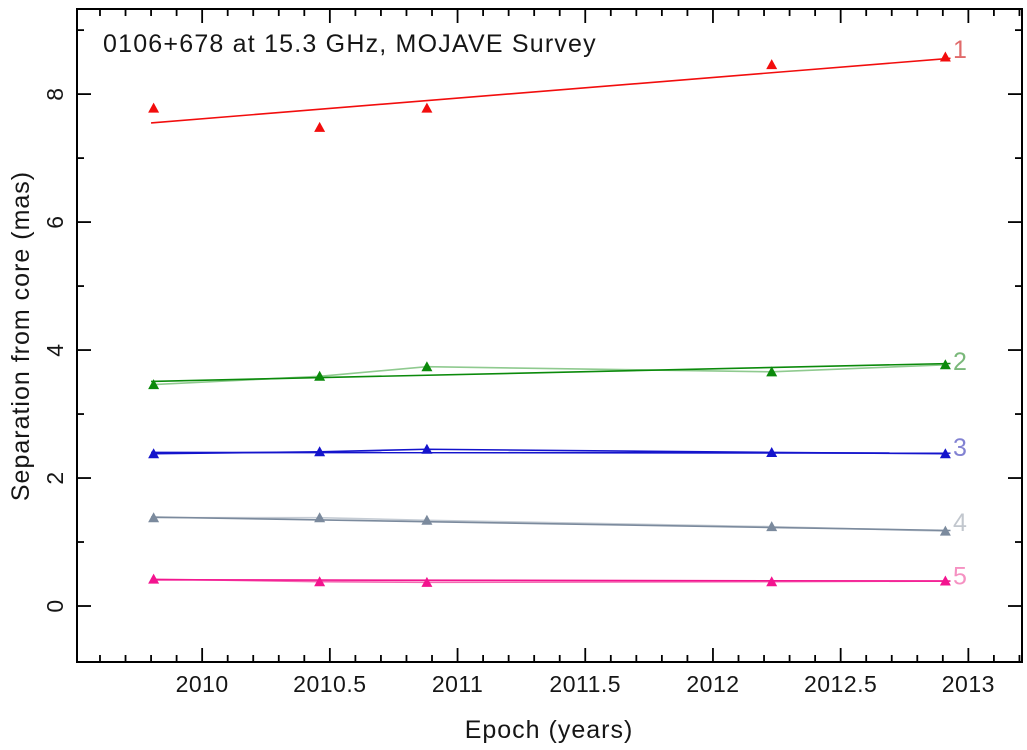 This screenshot has height=750, width=1027. Describe the element at coordinates (960, 448) in the screenshot. I see `series-3-label: 3` at that location.